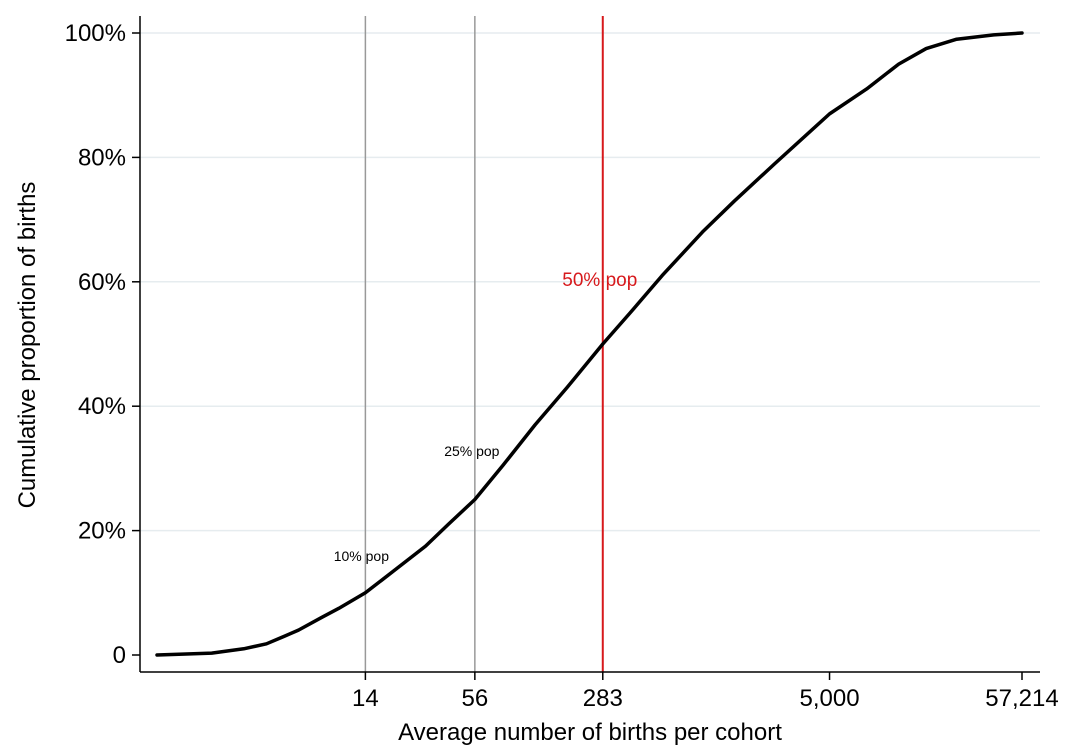  I want to click on x-tick-label-2: 283, so click(603, 698).